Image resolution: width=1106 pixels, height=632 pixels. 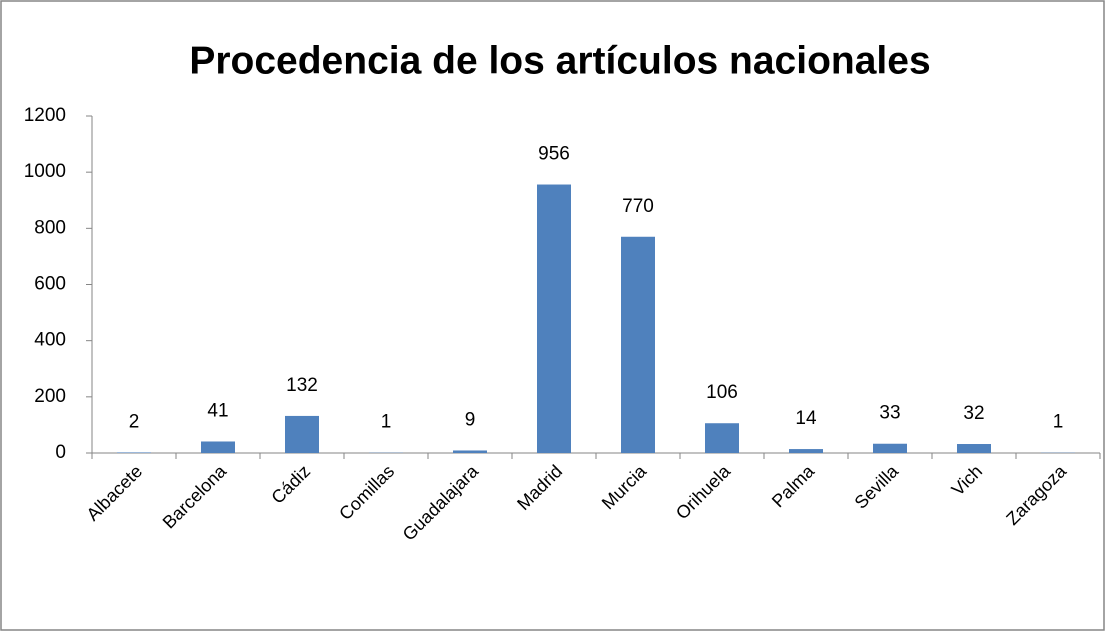 What do you see at coordinates (559, 60) in the screenshot?
I see `chart-title: Procedencia de los artículos nacionales` at bounding box center [559, 60].